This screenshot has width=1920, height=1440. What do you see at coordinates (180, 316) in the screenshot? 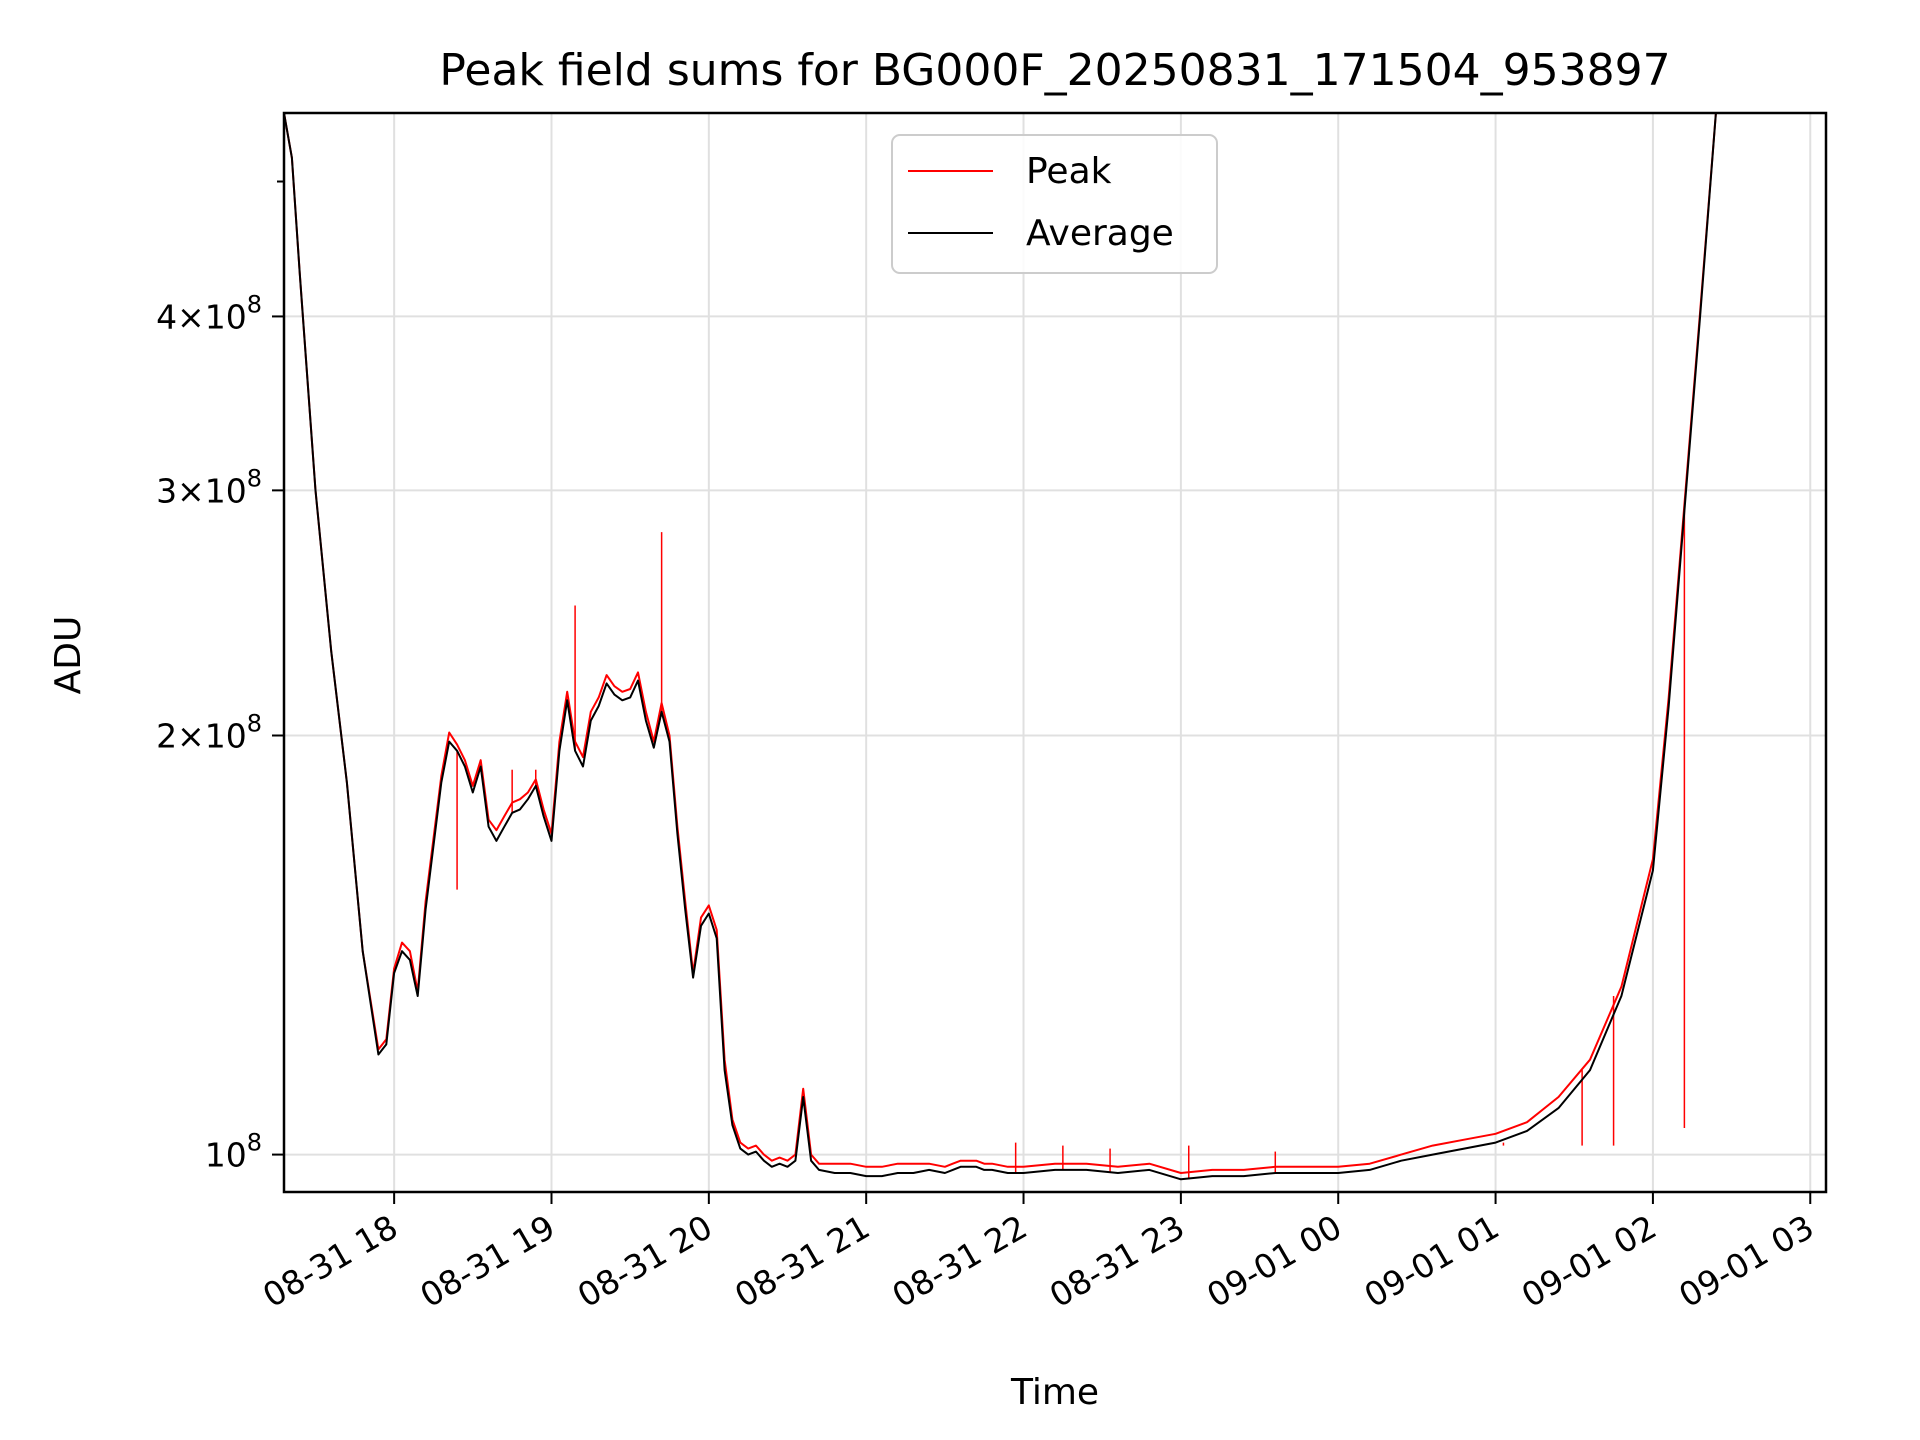
I see `y-tick-mantissa: 4×` at bounding box center [180, 316].